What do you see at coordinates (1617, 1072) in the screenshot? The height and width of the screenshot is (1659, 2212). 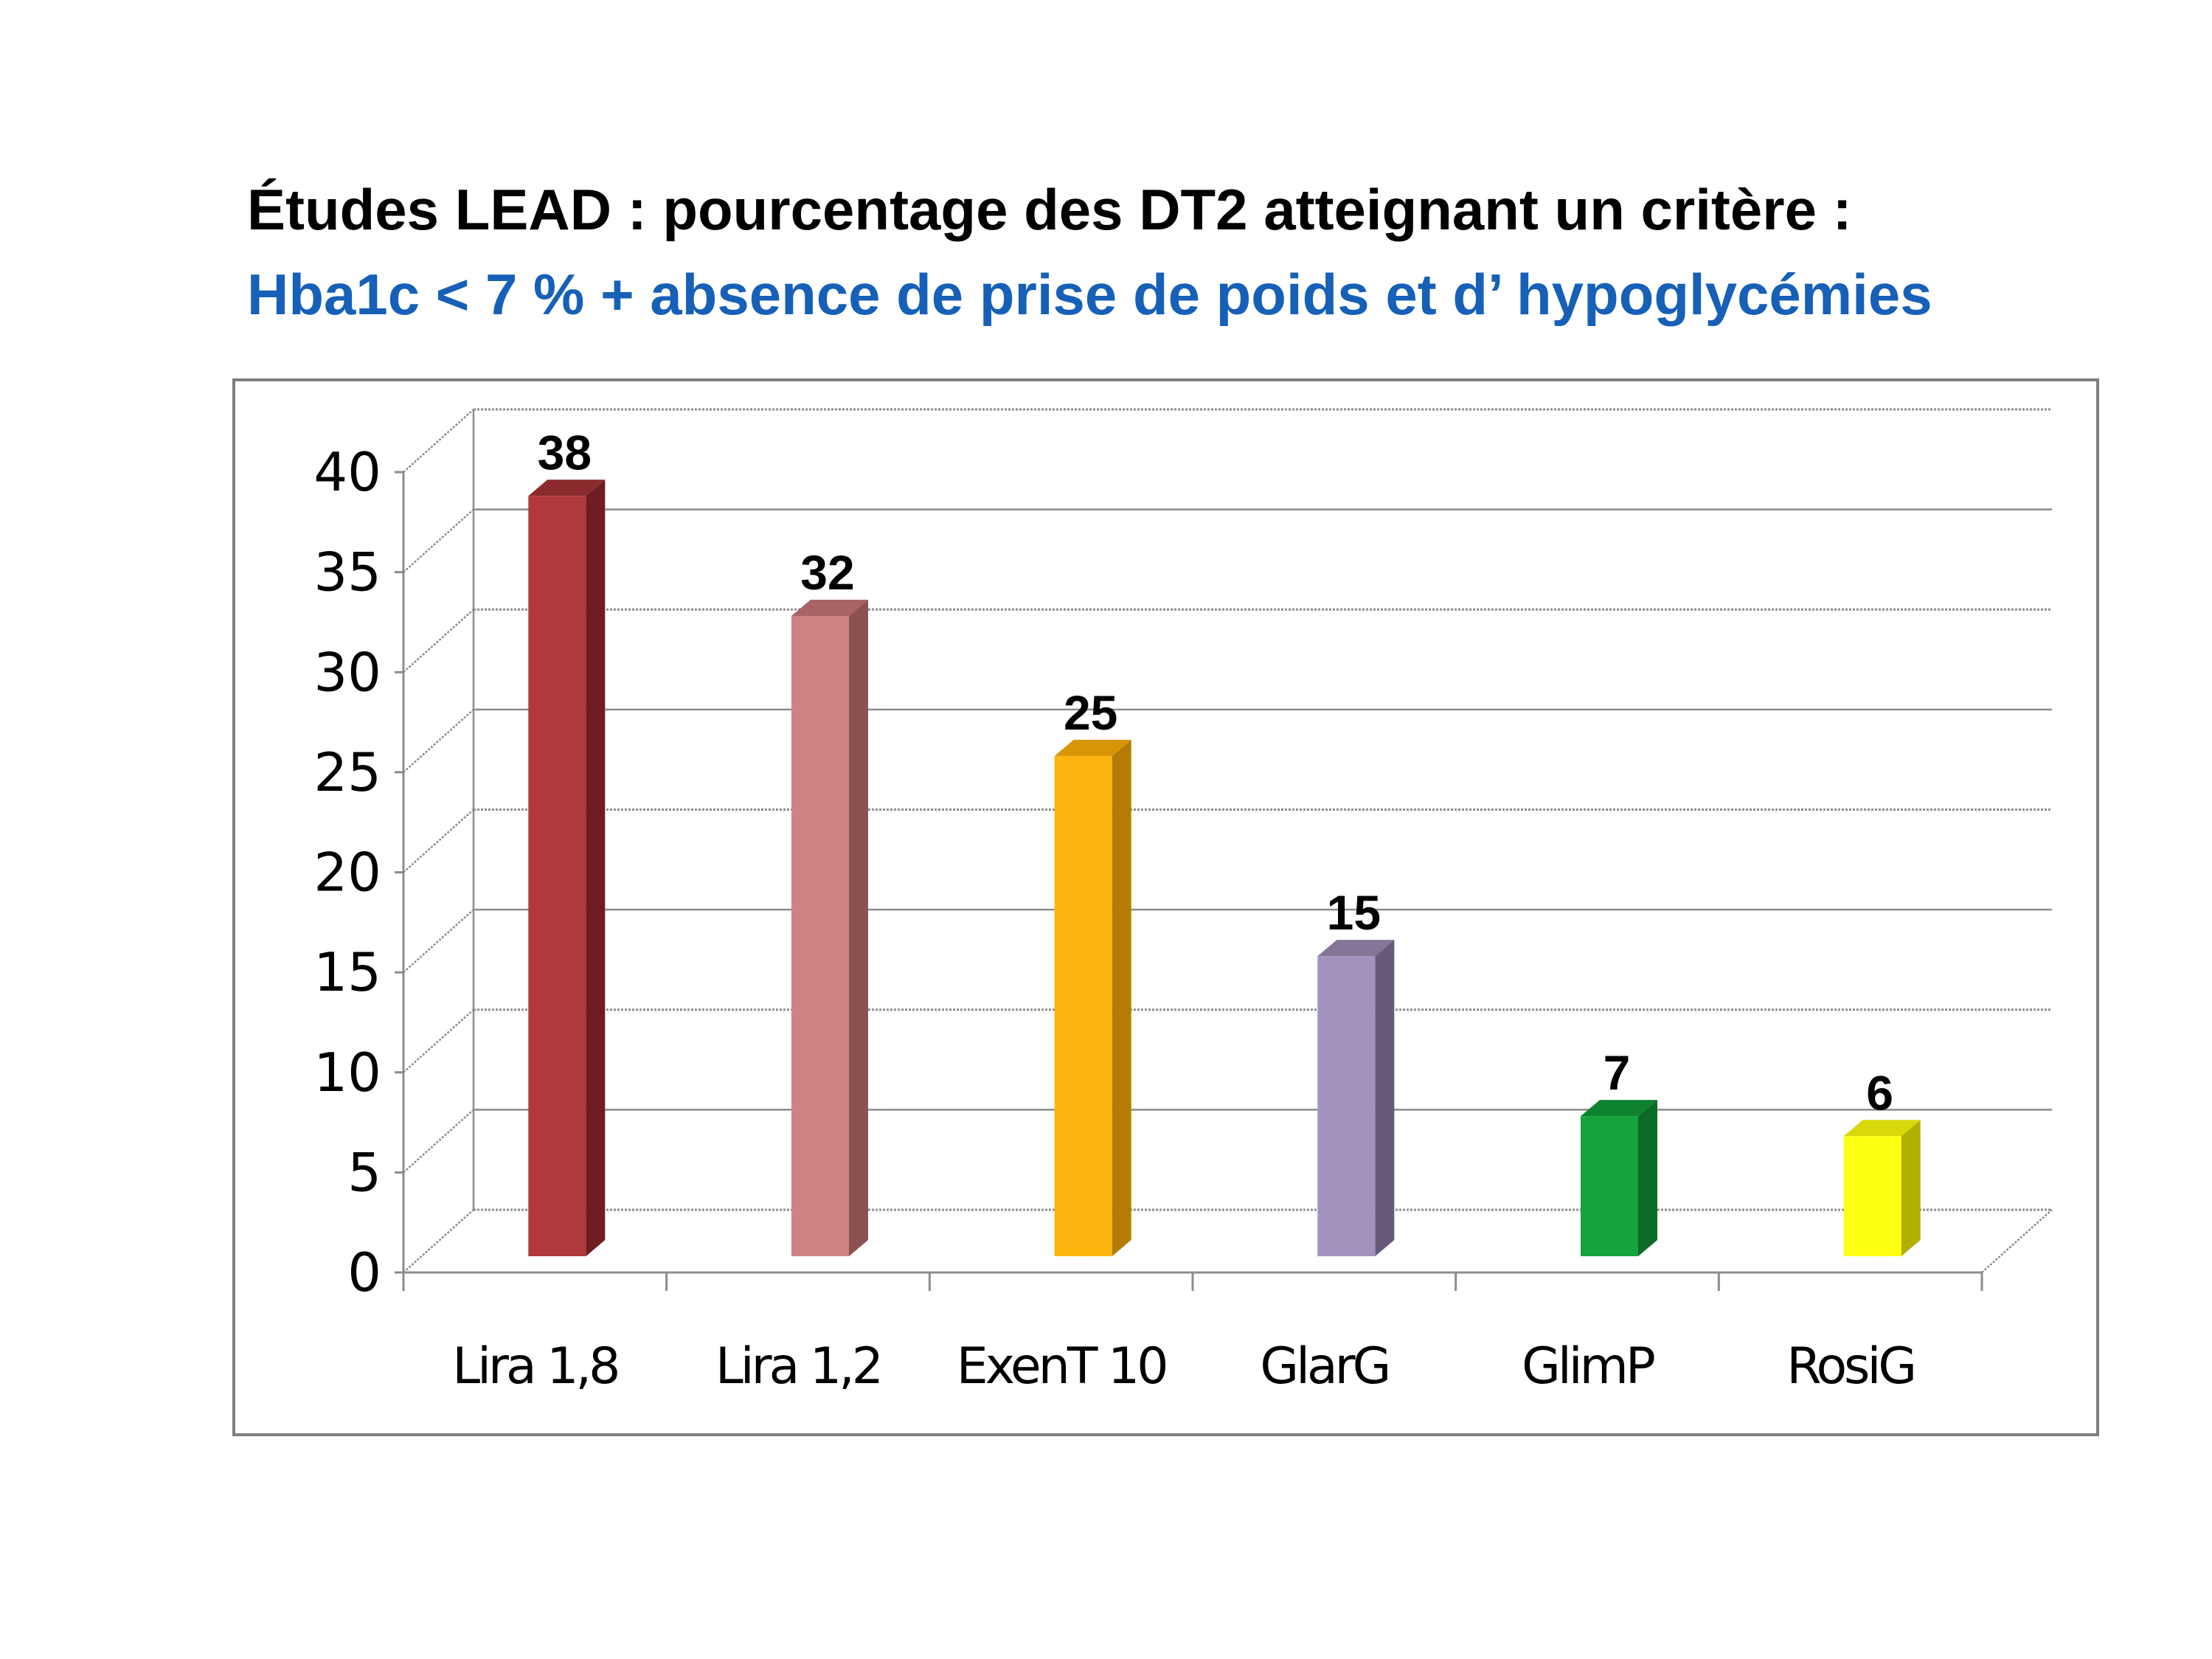 I see `data-label: 7` at bounding box center [1617, 1072].